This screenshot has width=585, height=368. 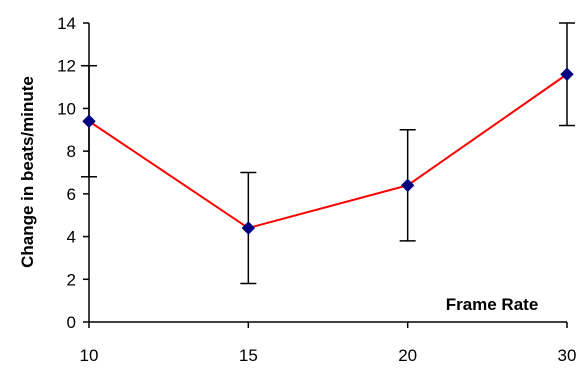 I want to click on y-tick-label: 12, so click(x=66, y=66).